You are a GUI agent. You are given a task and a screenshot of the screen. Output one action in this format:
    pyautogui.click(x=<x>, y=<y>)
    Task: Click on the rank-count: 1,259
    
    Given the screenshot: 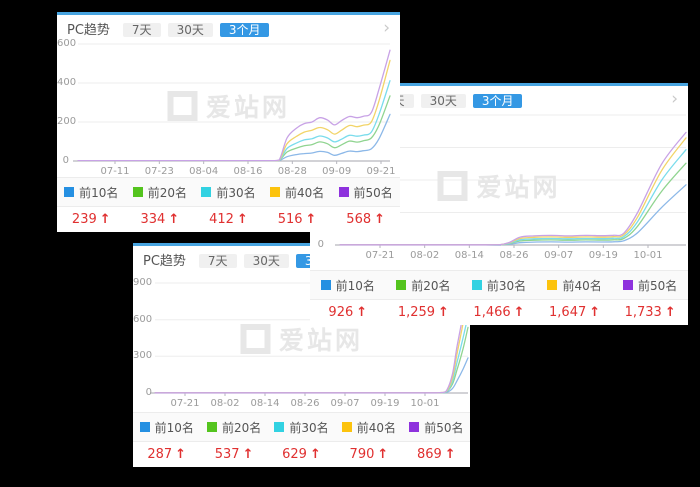 What is the action you would take?
    pyautogui.click(x=416, y=312)
    